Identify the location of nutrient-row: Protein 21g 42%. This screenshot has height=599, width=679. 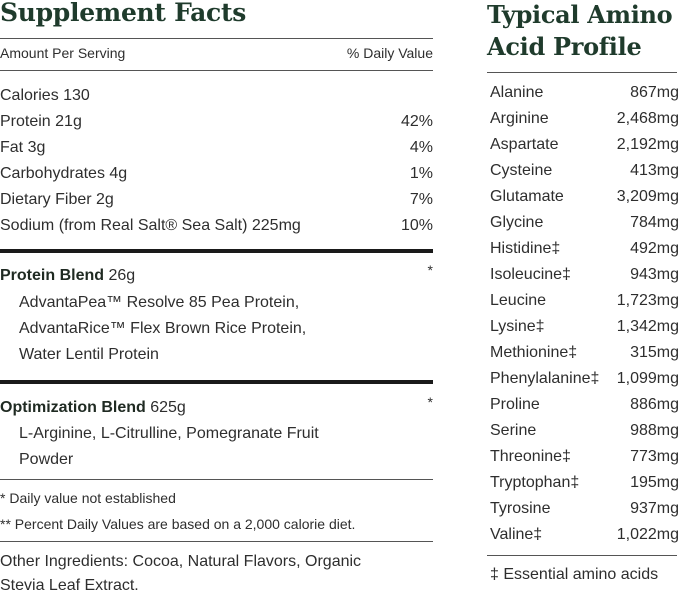
(216, 122).